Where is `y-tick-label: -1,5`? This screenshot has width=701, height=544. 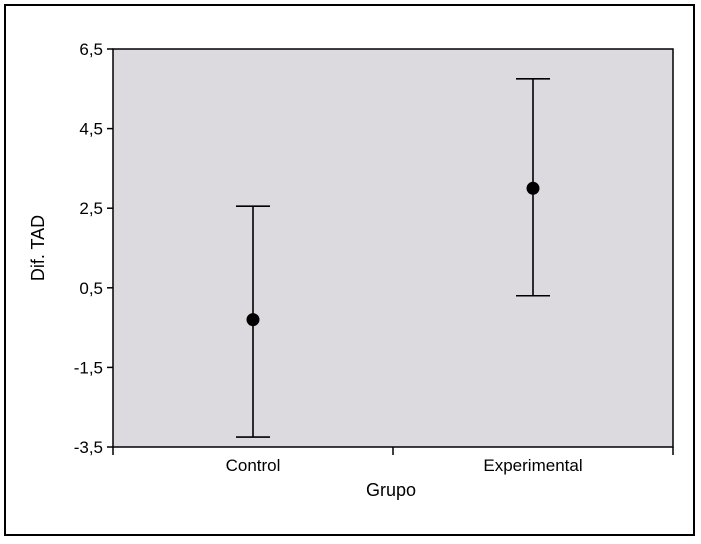
y-tick-label: -1,5 is located at coordinates (88, 367).